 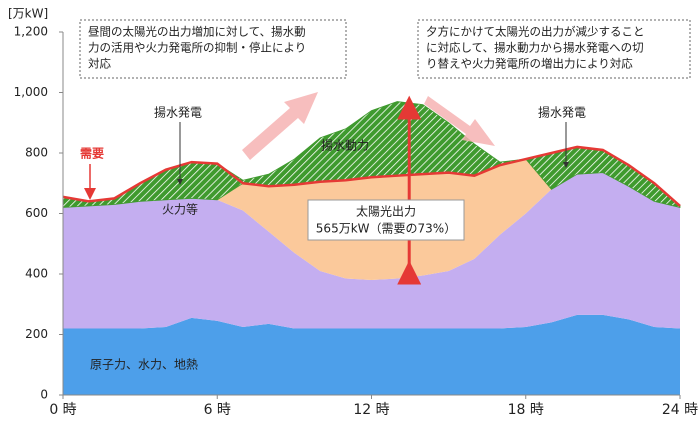 I want to click on x-tick-label: 6 時, so click(x=217, y=410).